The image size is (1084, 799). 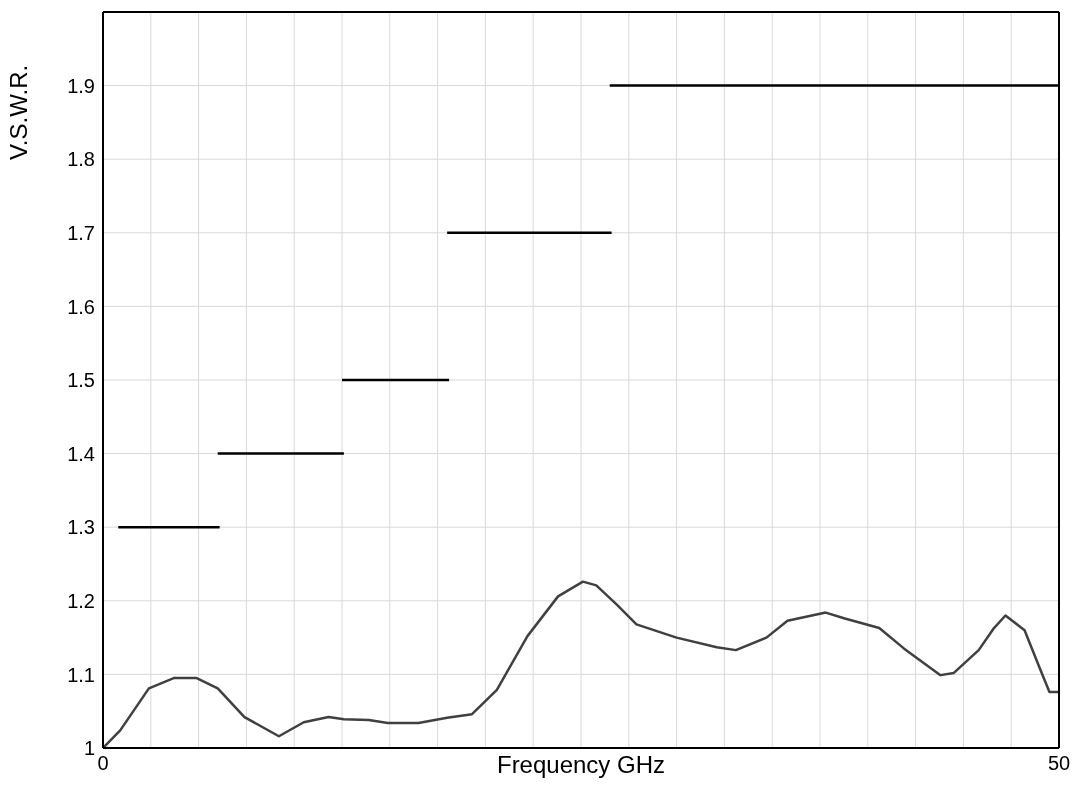 I want to click on y-tick-label: 1.1, so click(x=81, y=674).